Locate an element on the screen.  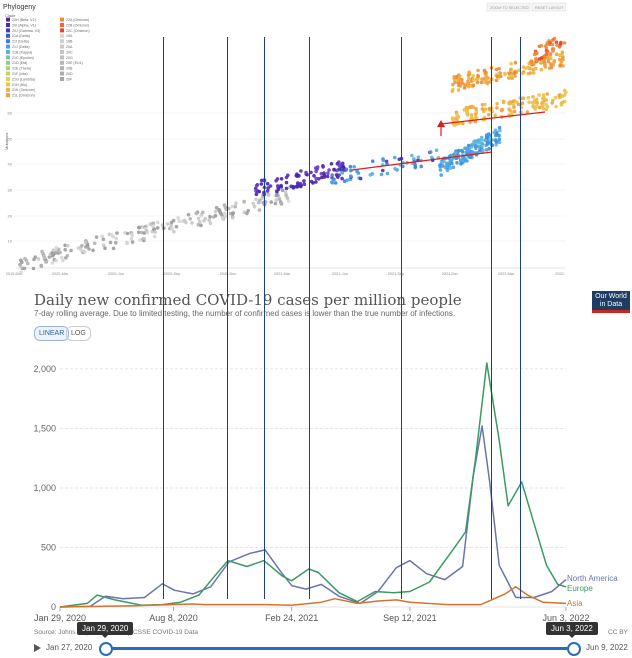
phylogeny-y-tick: 10 is located at coordinates (10, 241).